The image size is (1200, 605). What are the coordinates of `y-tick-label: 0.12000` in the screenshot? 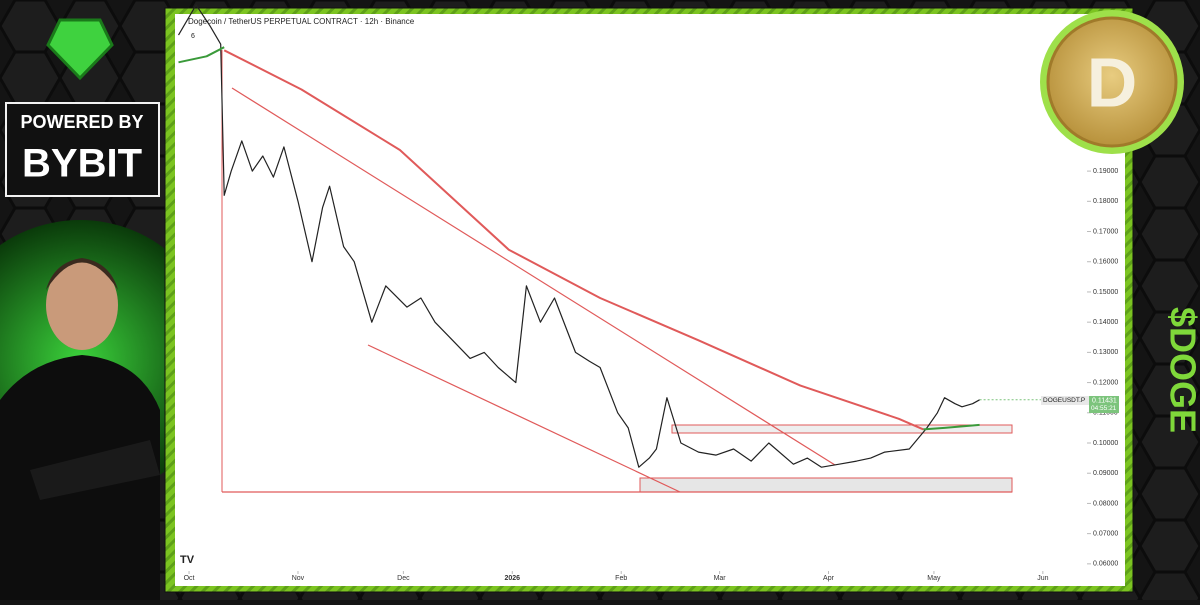 It's located at (1105, 382).